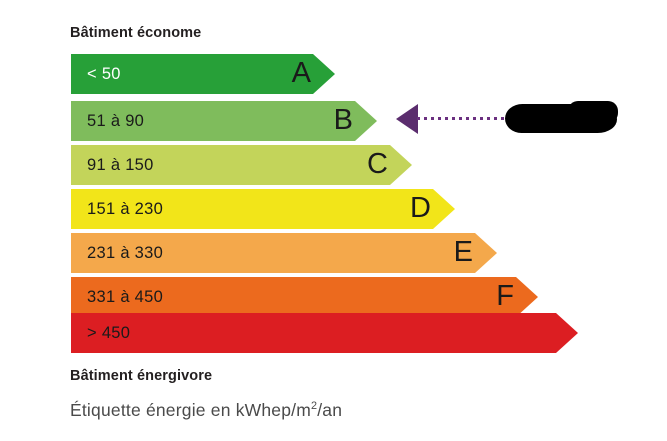 This screenshot has height=441, width=667. I want to click on energy-class-range-label: 91 à 150, so click(120, 164).